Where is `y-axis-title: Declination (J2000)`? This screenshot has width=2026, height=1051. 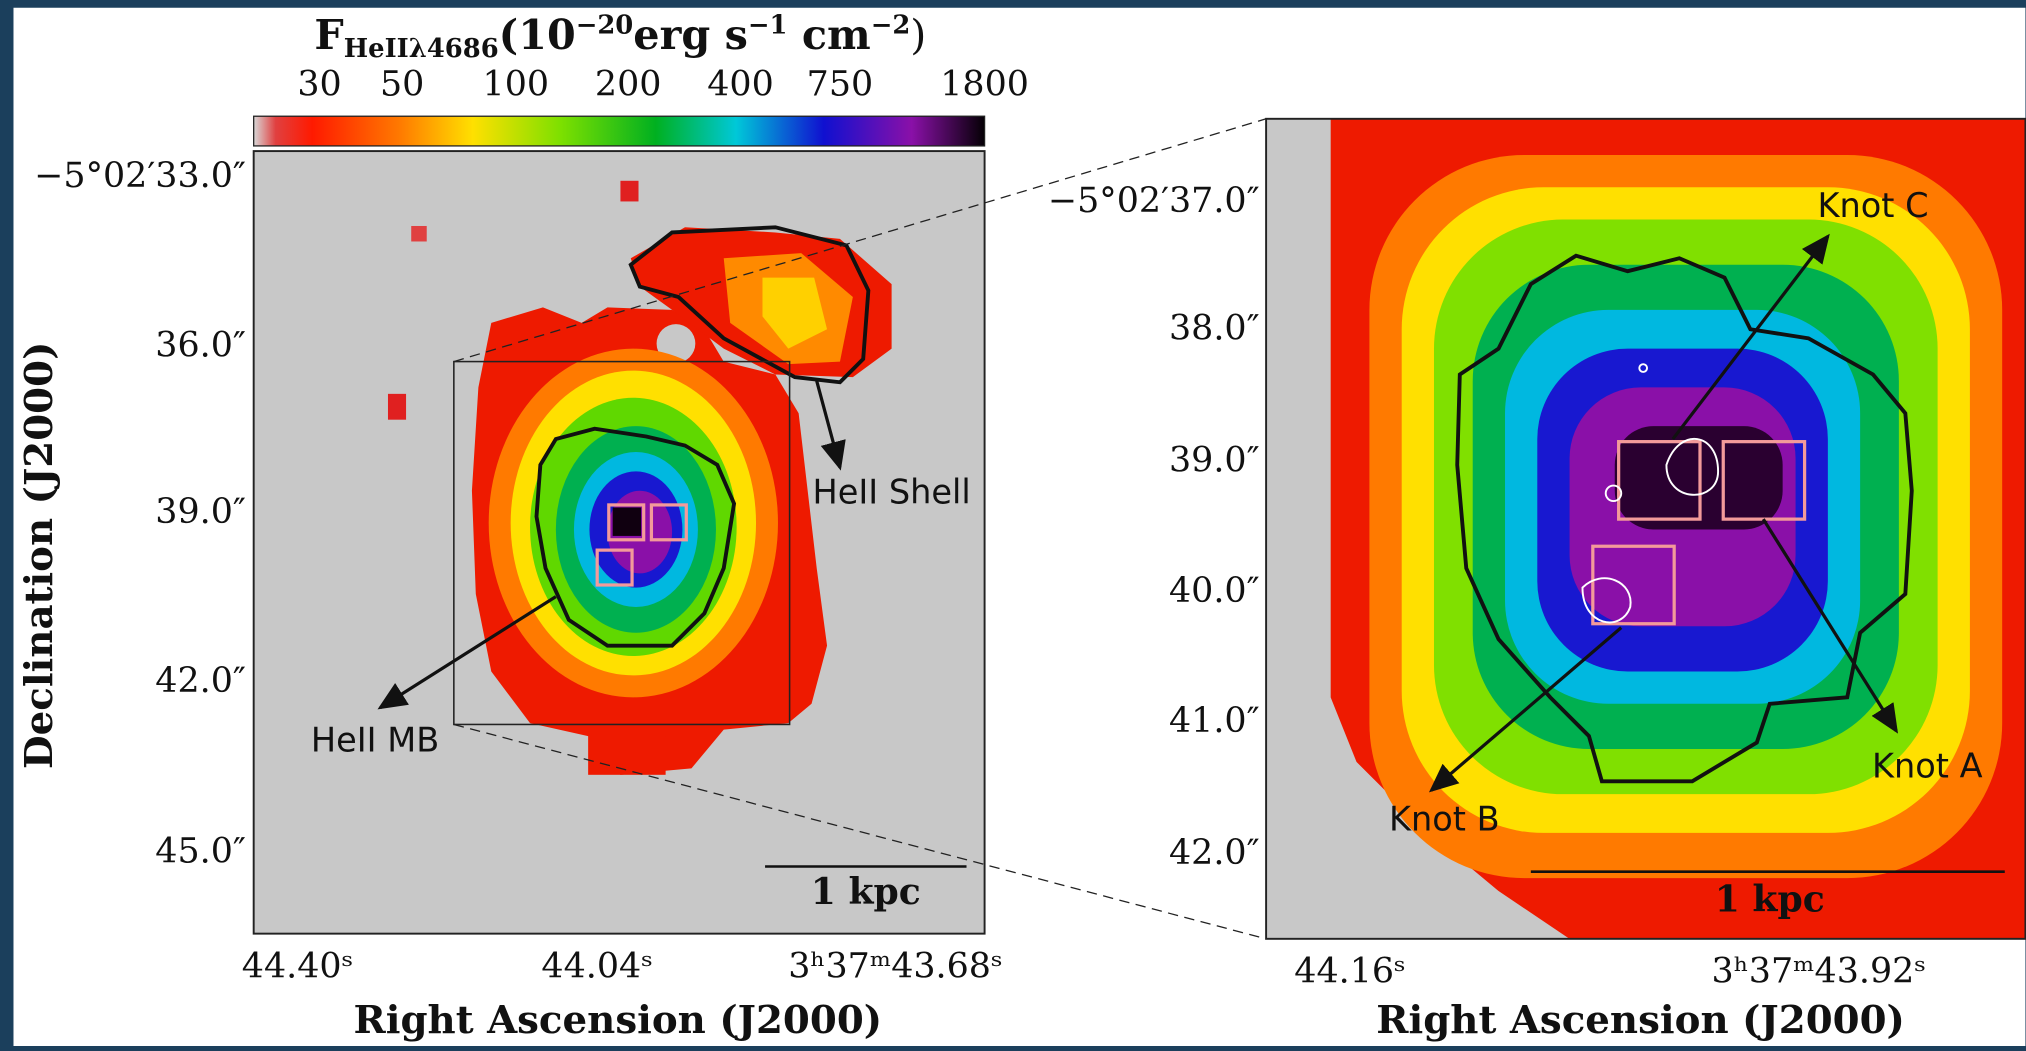 y-axis-title: Declination (J2000) is located at coordinates (39, 555).